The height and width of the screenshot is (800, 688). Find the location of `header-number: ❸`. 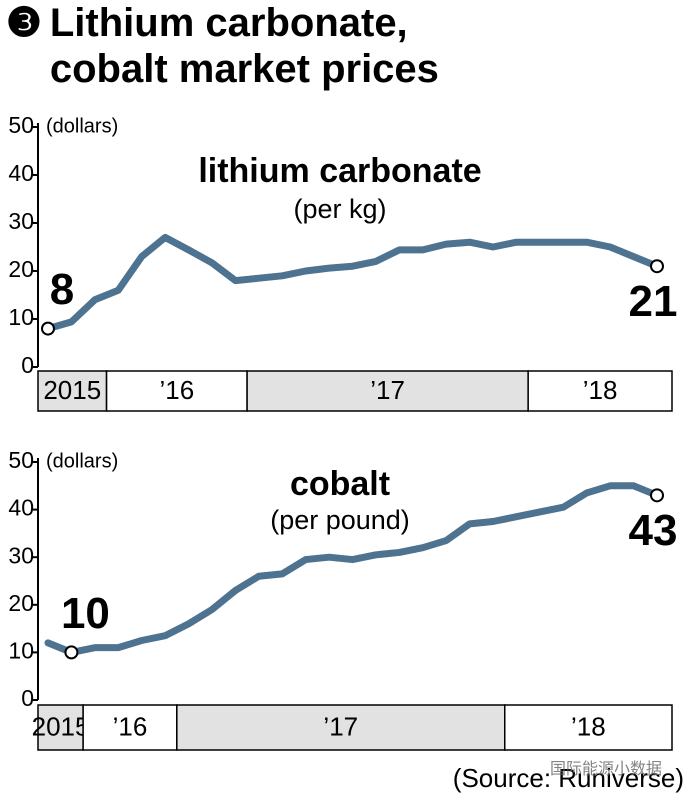

header-number: ❸ is located at coordinates (24, 23).